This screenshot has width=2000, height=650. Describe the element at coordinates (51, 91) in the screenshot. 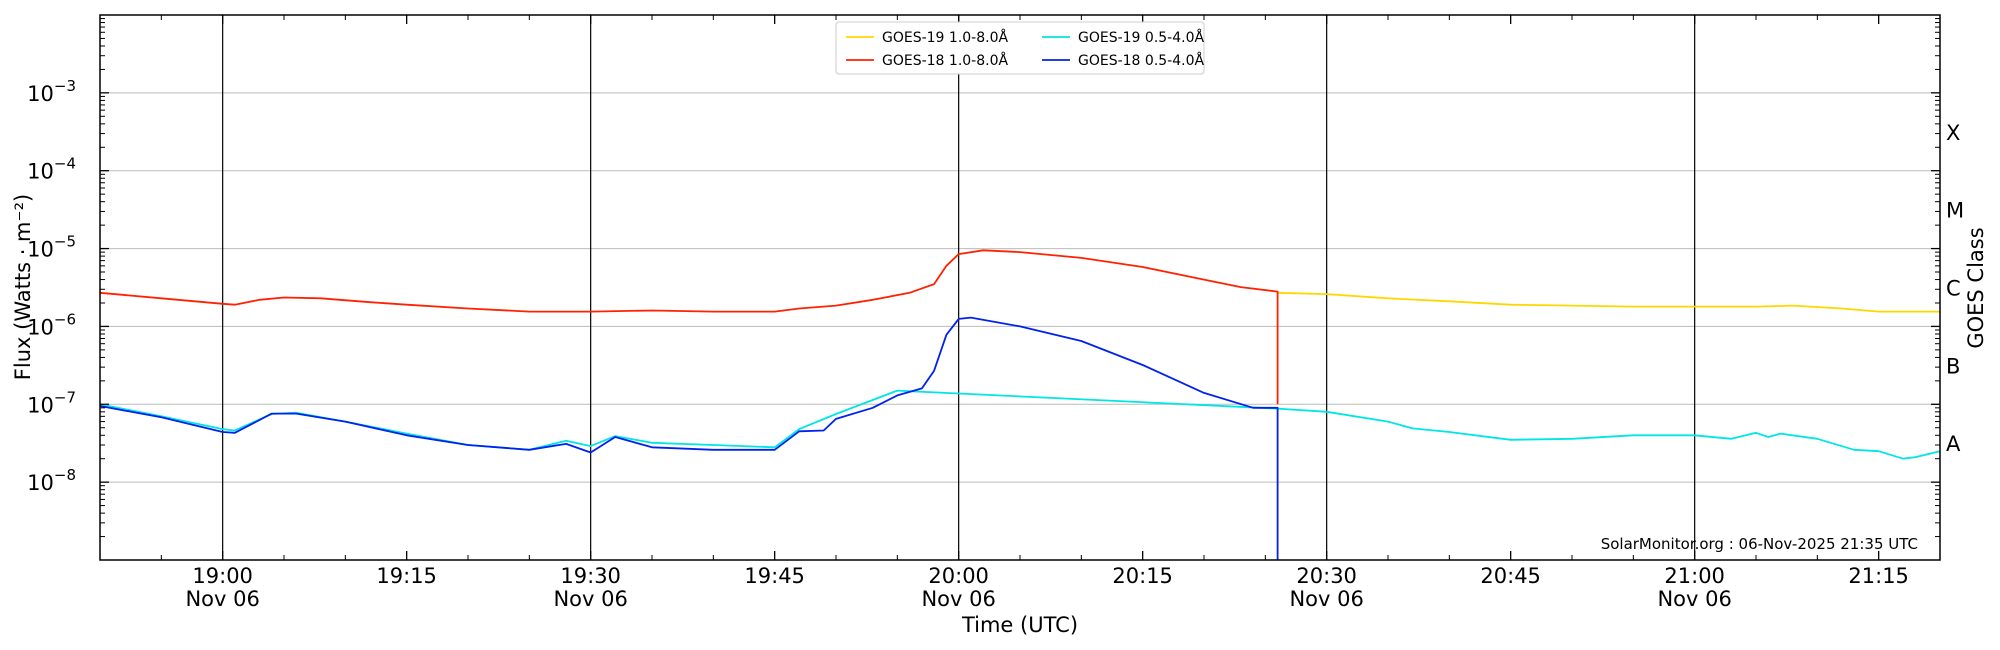

I see `y-tick-label: 10⁻³` at that location.